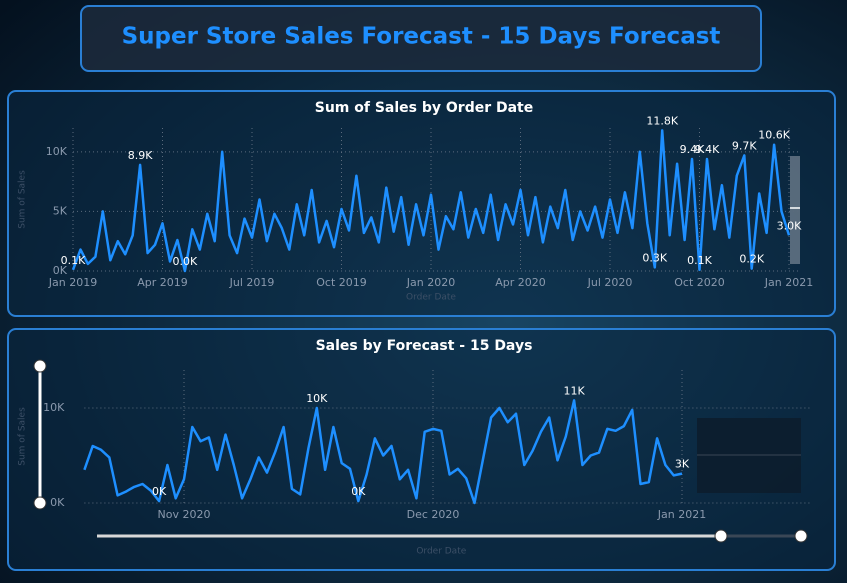 This screenshot has height=583, width=847. I want to click on value-label: 8.9K, so click(140, 155).